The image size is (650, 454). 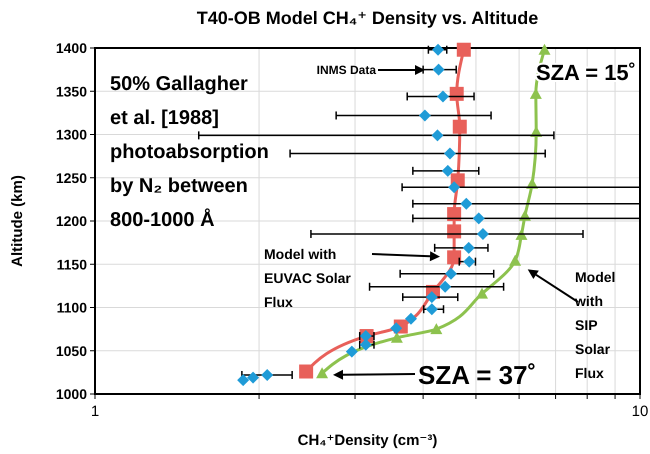 What do you see at coordinates (308, 278) in the screenshot?
I see `annotation: Model with EUVAC Solar Flux` at bounding box center [308, 278].